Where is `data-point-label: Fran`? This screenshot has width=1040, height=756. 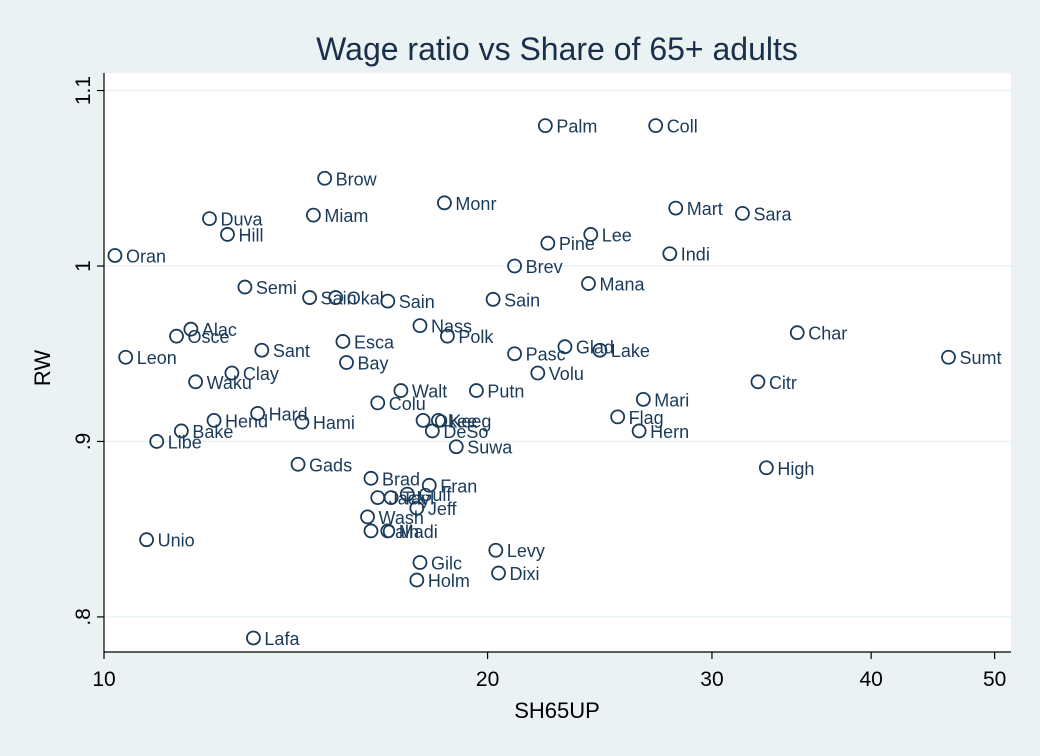 data-point-label: Fran is located at coordinates (458, 486).